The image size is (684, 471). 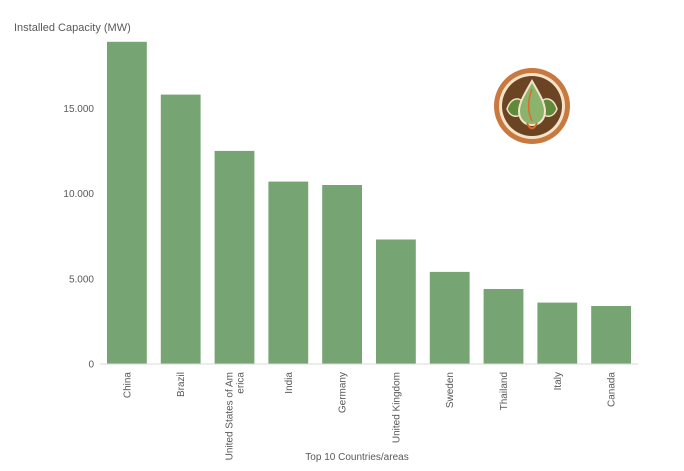 I want to click on bar-india, so click(x=288, y=272).